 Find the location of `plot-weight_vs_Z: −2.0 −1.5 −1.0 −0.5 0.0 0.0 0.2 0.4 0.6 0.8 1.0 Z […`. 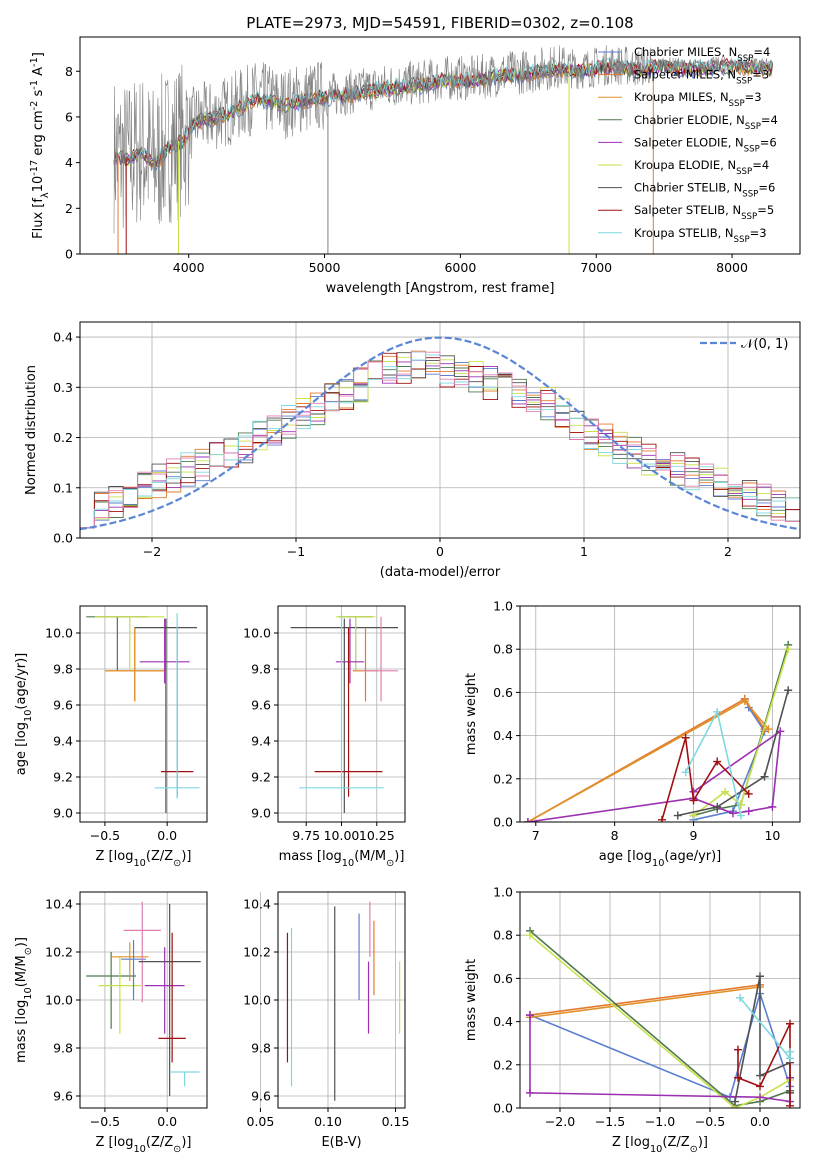

plot-weight_vs_Z: −2.0 −1.5 −1.0 −0.5 0.0 0.0 0.2 0.4 0.6 0.8 1.0 Z [… is located at coordinates (632, 1020).